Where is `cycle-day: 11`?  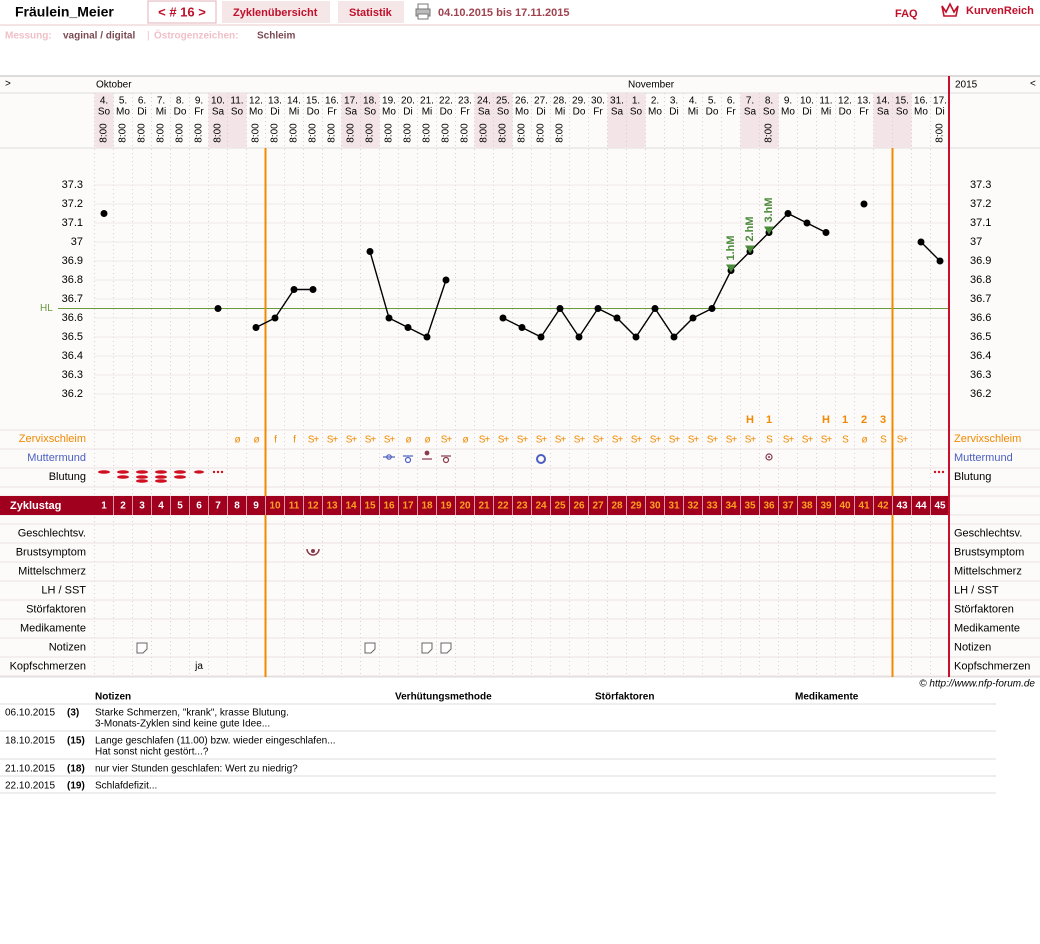
cycle-day: 11 is located at coordinates (294, 506).